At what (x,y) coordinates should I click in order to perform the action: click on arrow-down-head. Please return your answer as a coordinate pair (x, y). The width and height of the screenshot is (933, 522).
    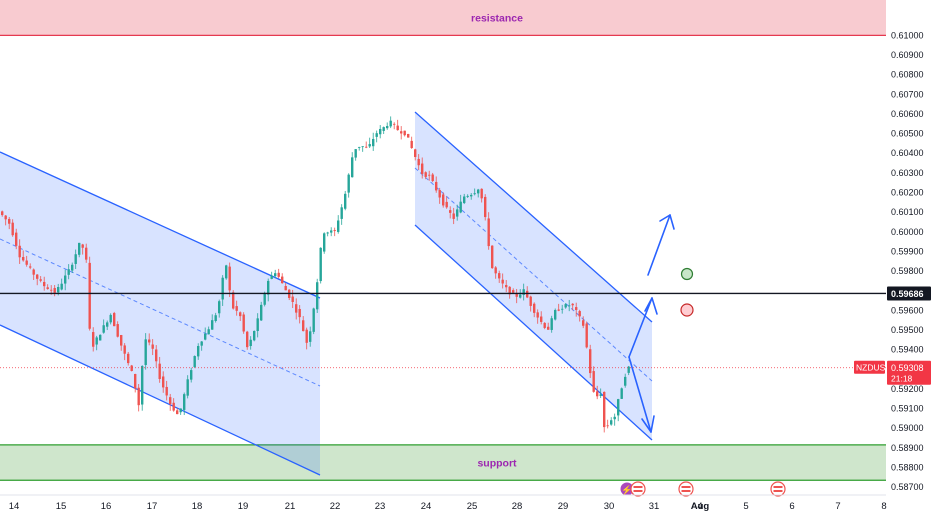
    Looking at the image, I should click on (648, 424).